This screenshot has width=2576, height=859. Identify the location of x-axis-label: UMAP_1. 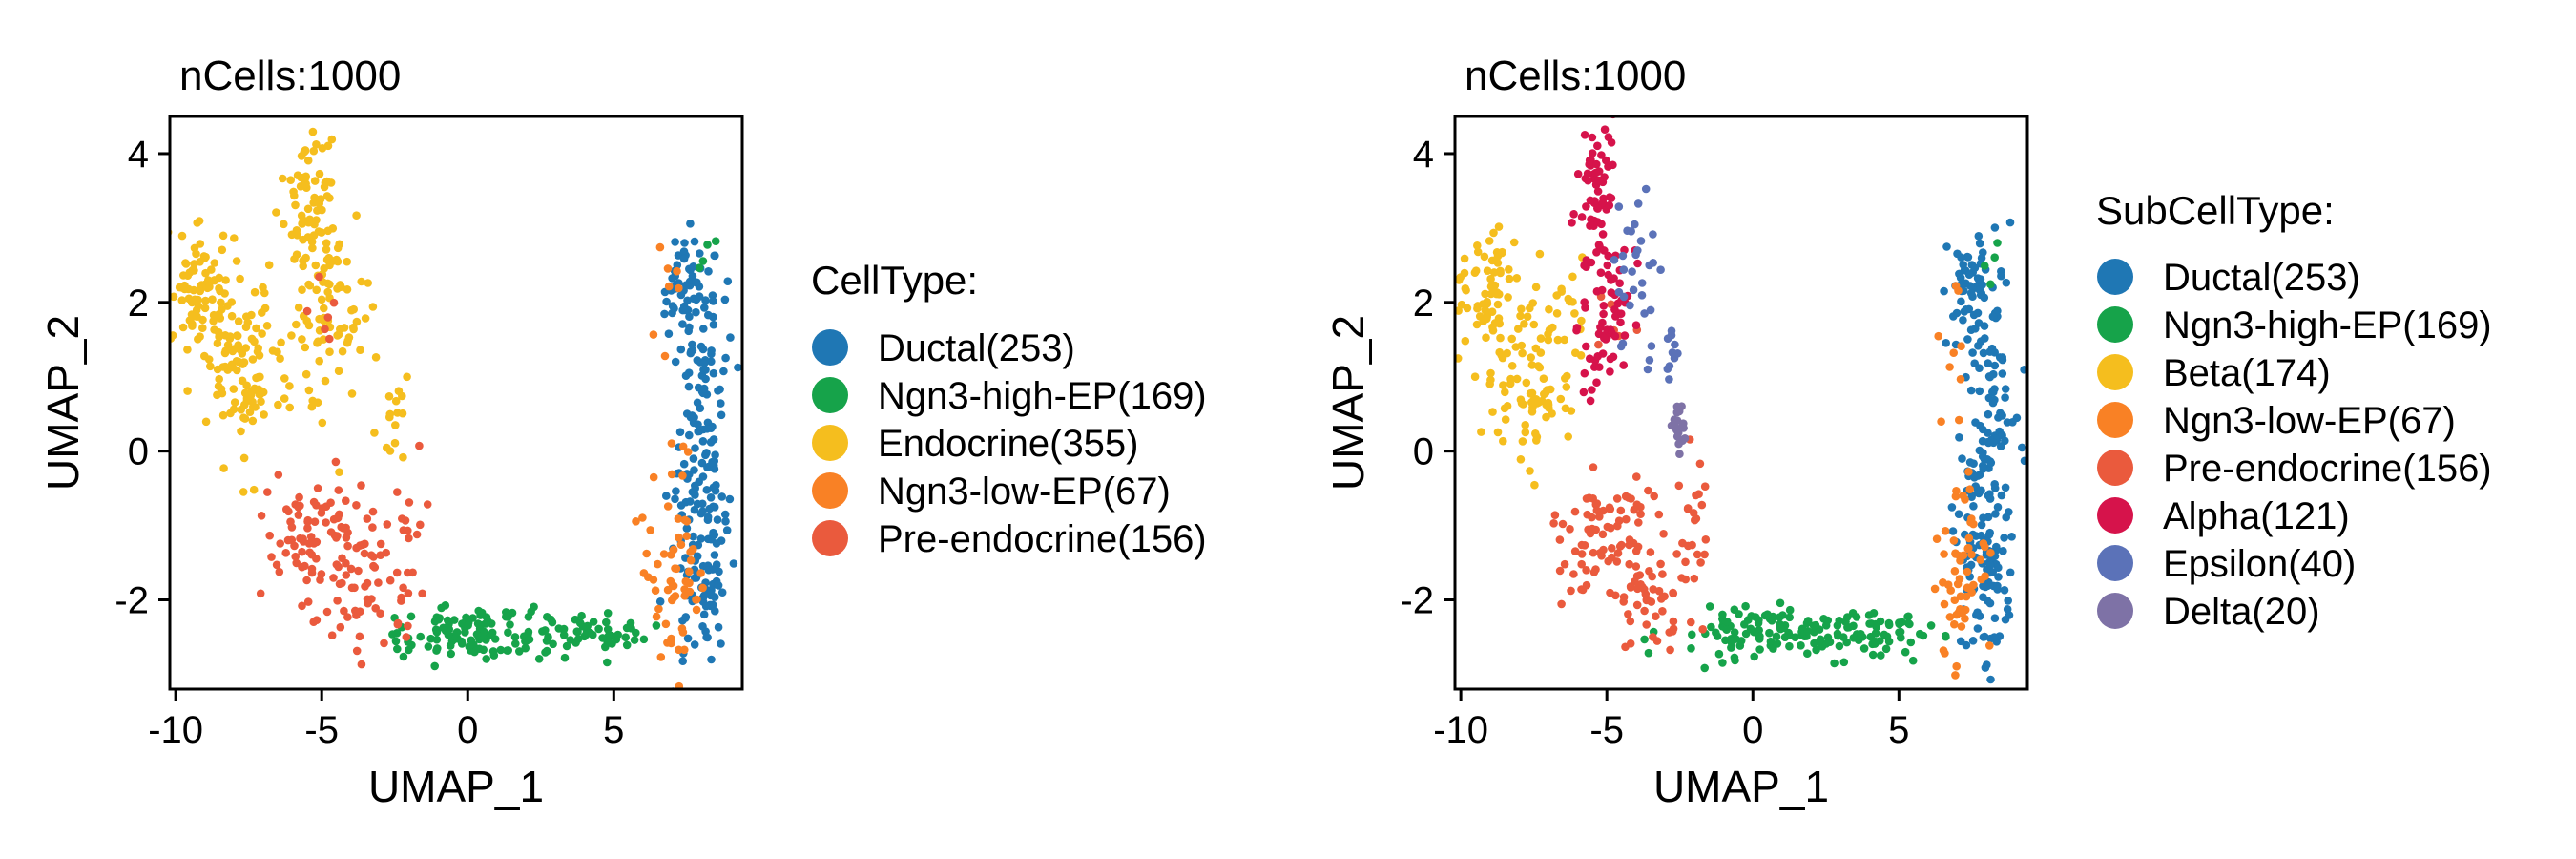
(1741, 786).